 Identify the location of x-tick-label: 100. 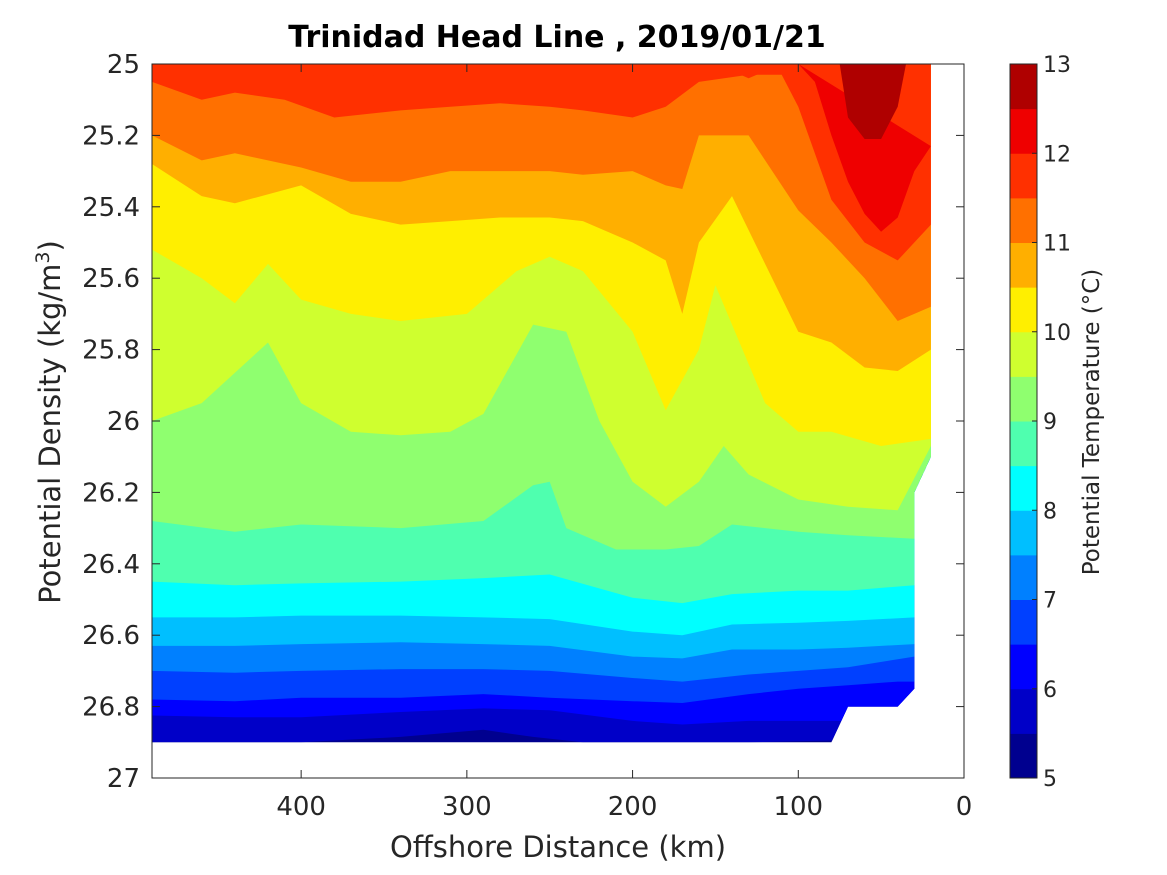
(798, 807).